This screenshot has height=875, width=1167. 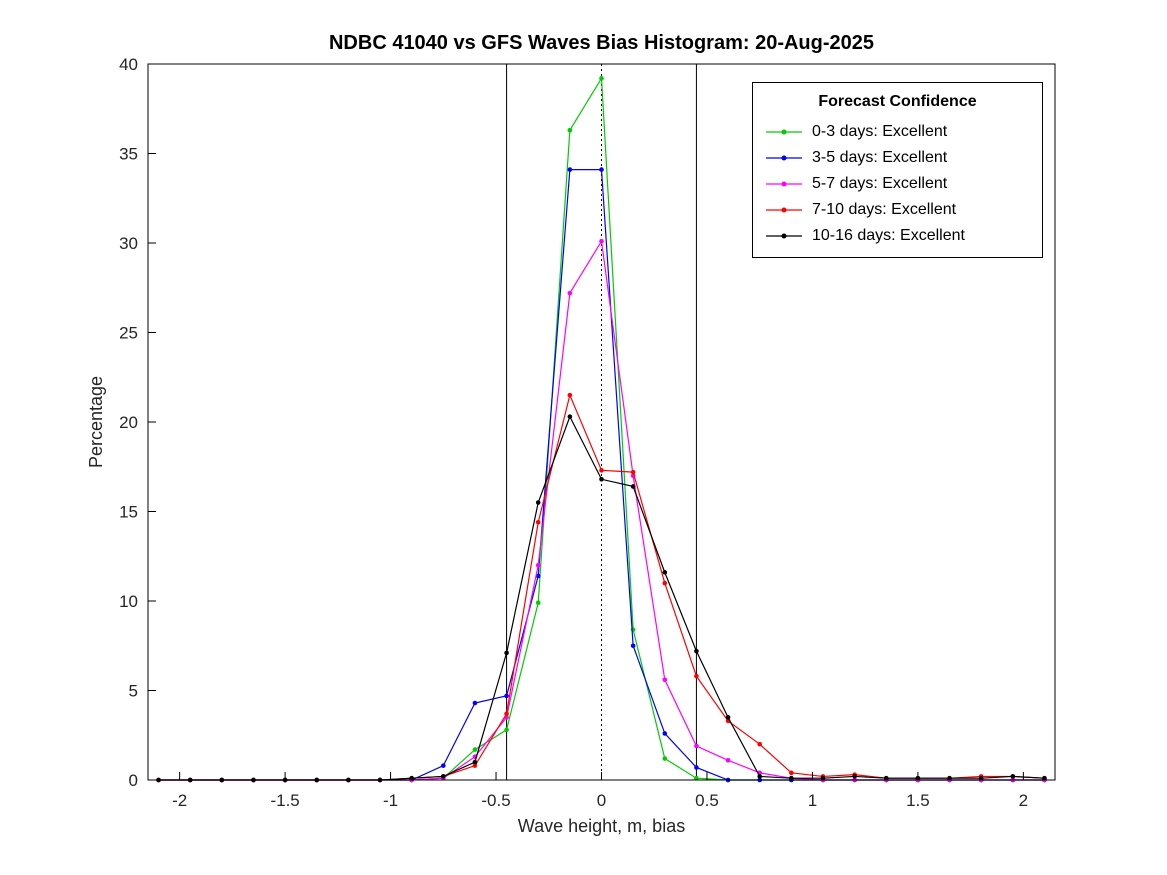 What do you see at coordinates (133, 780) in the screenshot?
I see `y-tick-label: 0` at bounding box center [133, 780].